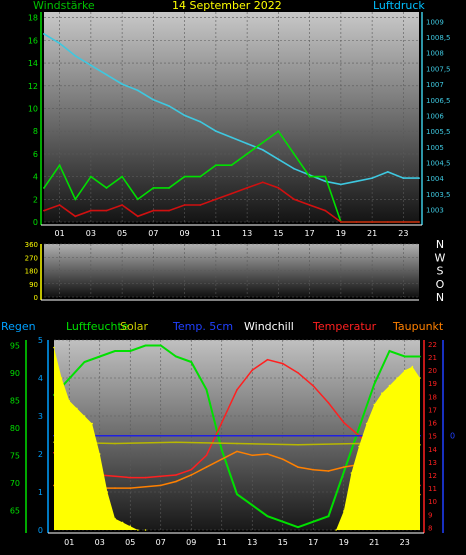  What do you see at coordinates (185, 233) in the screenshot?
I see `panel1-xtick-4: 09` at bounding box center [185, 233].